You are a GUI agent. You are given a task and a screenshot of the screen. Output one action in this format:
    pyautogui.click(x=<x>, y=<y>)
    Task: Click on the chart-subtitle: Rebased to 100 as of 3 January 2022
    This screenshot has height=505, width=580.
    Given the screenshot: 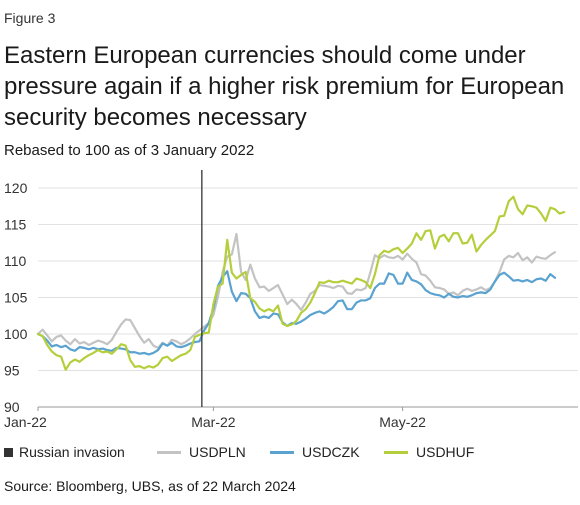 What is the action you would take?
    pyautogui.click(x=129, y=150)
    